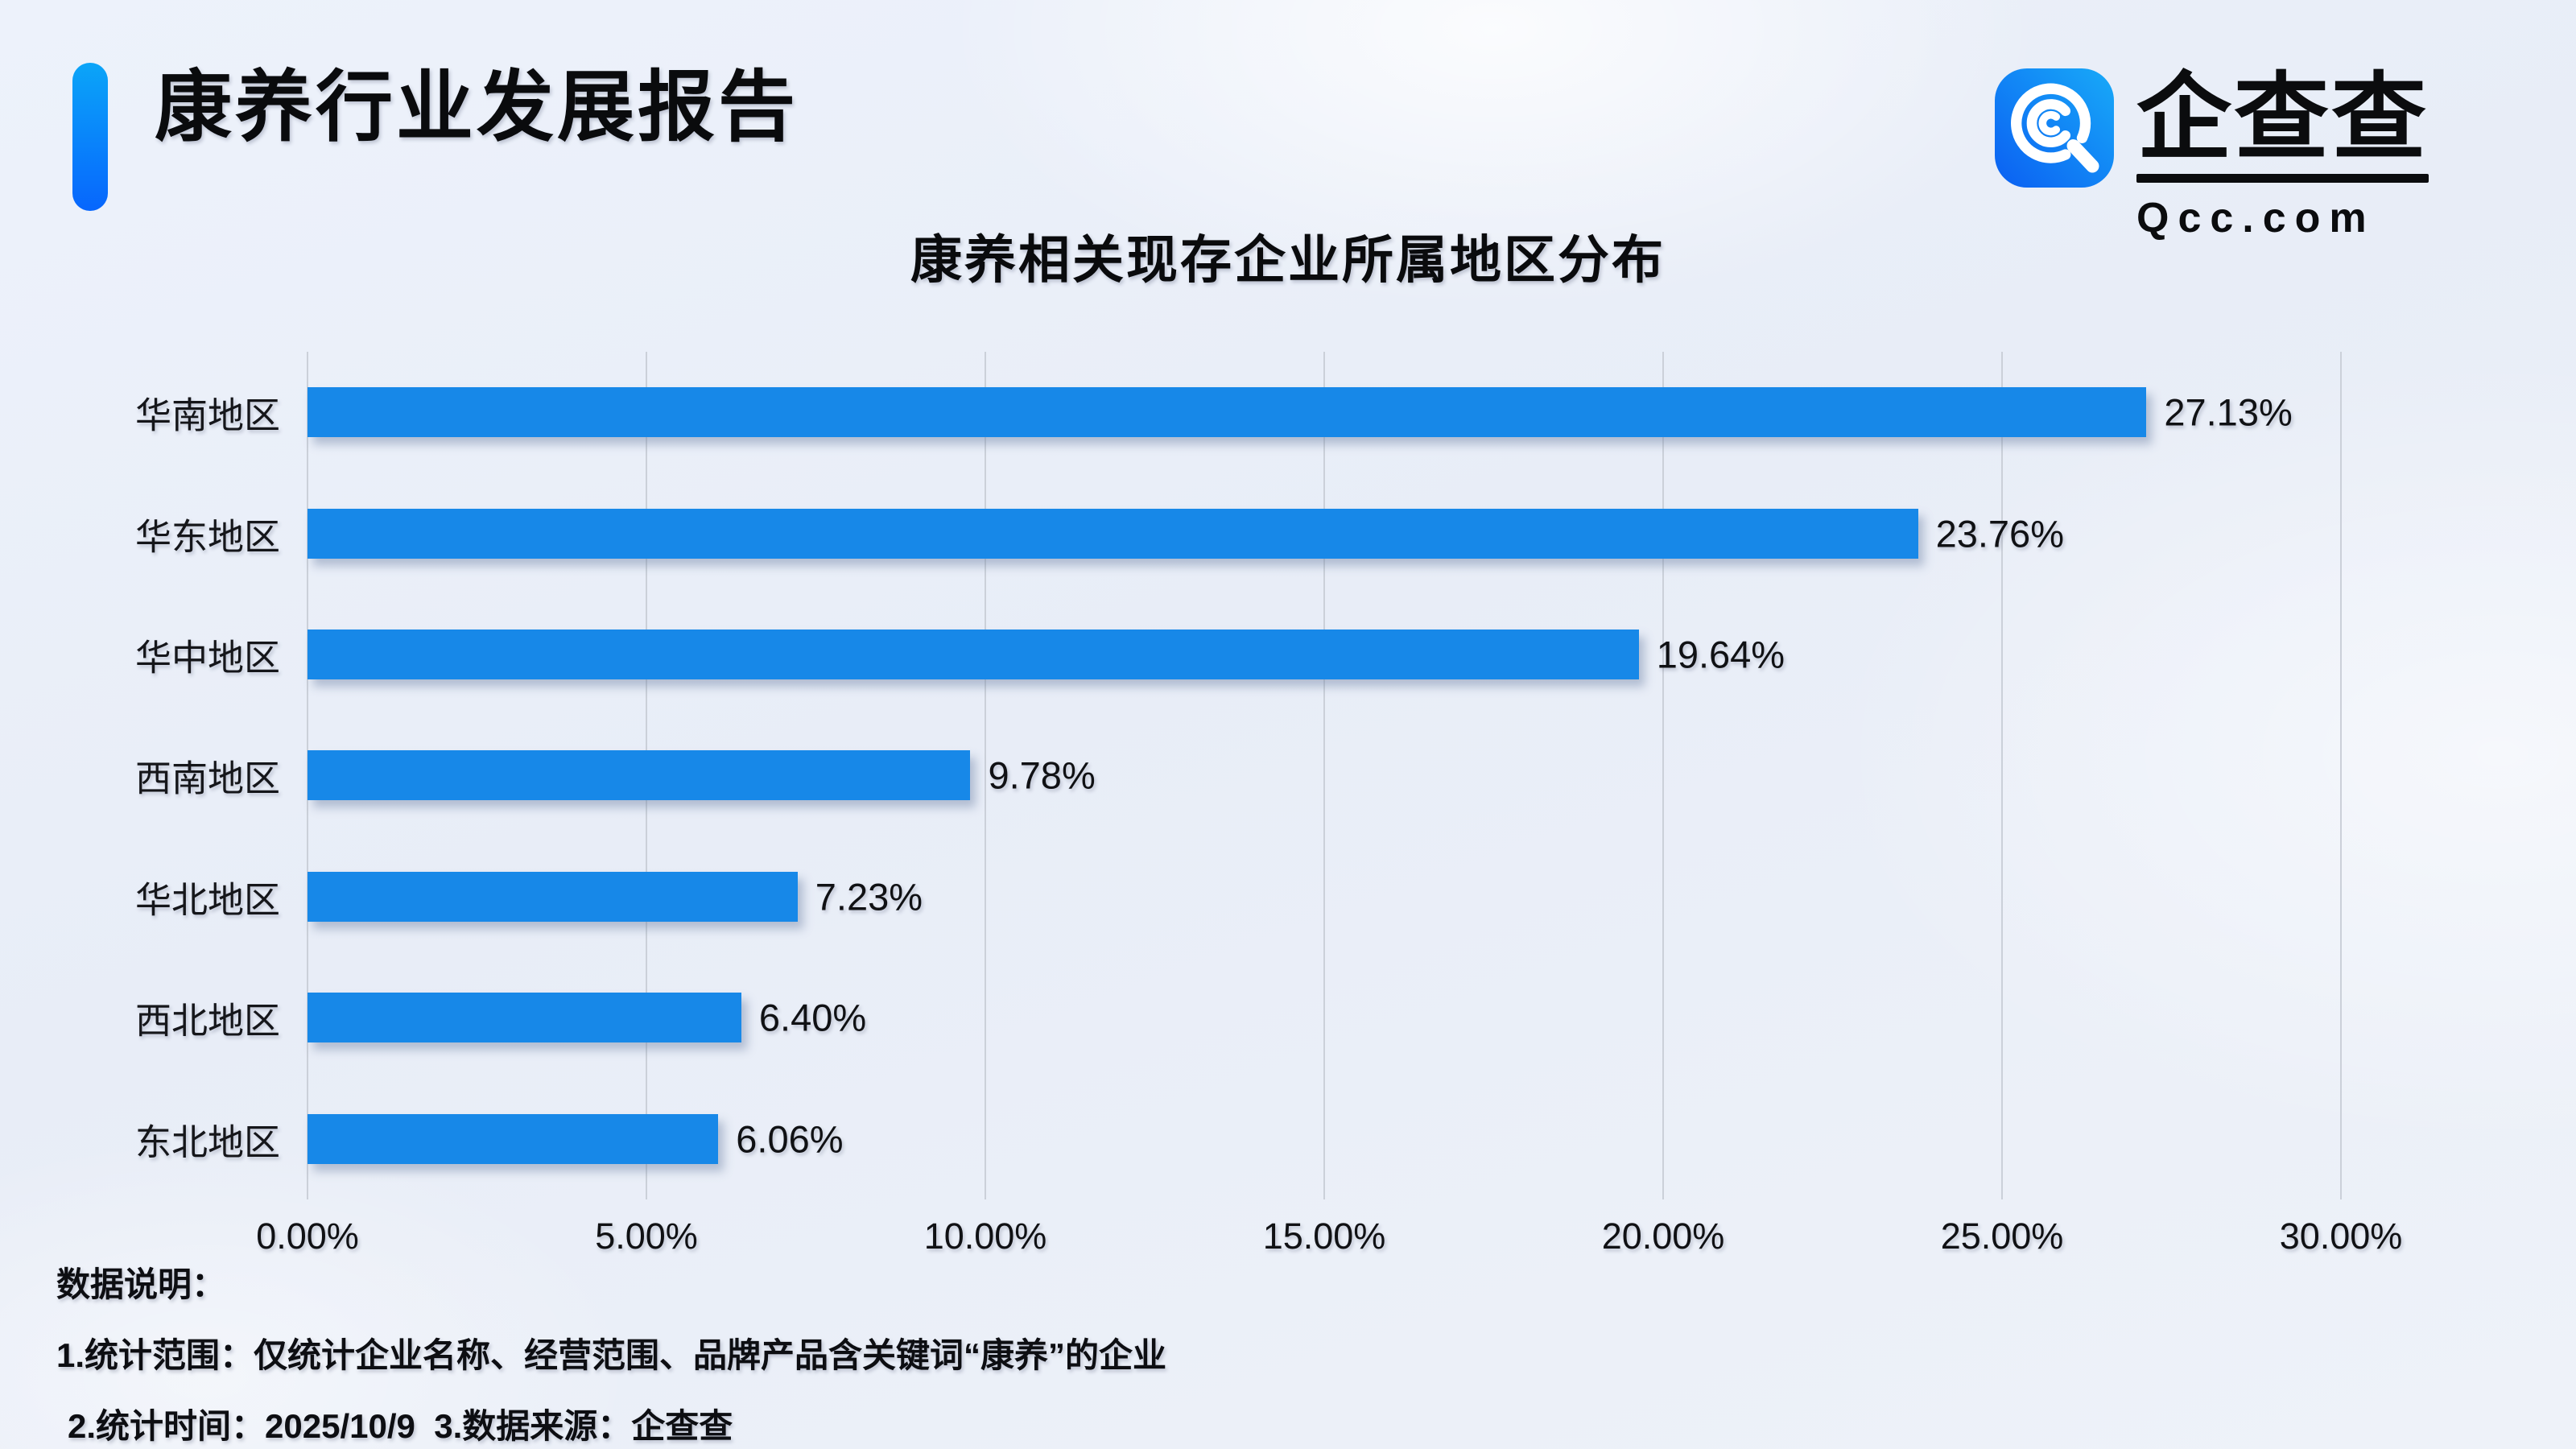 The image size is (2576, 1449). Describe the element at coordinates (869, 897) in the screenshot. I see `value-label: 7.23%` at that location.